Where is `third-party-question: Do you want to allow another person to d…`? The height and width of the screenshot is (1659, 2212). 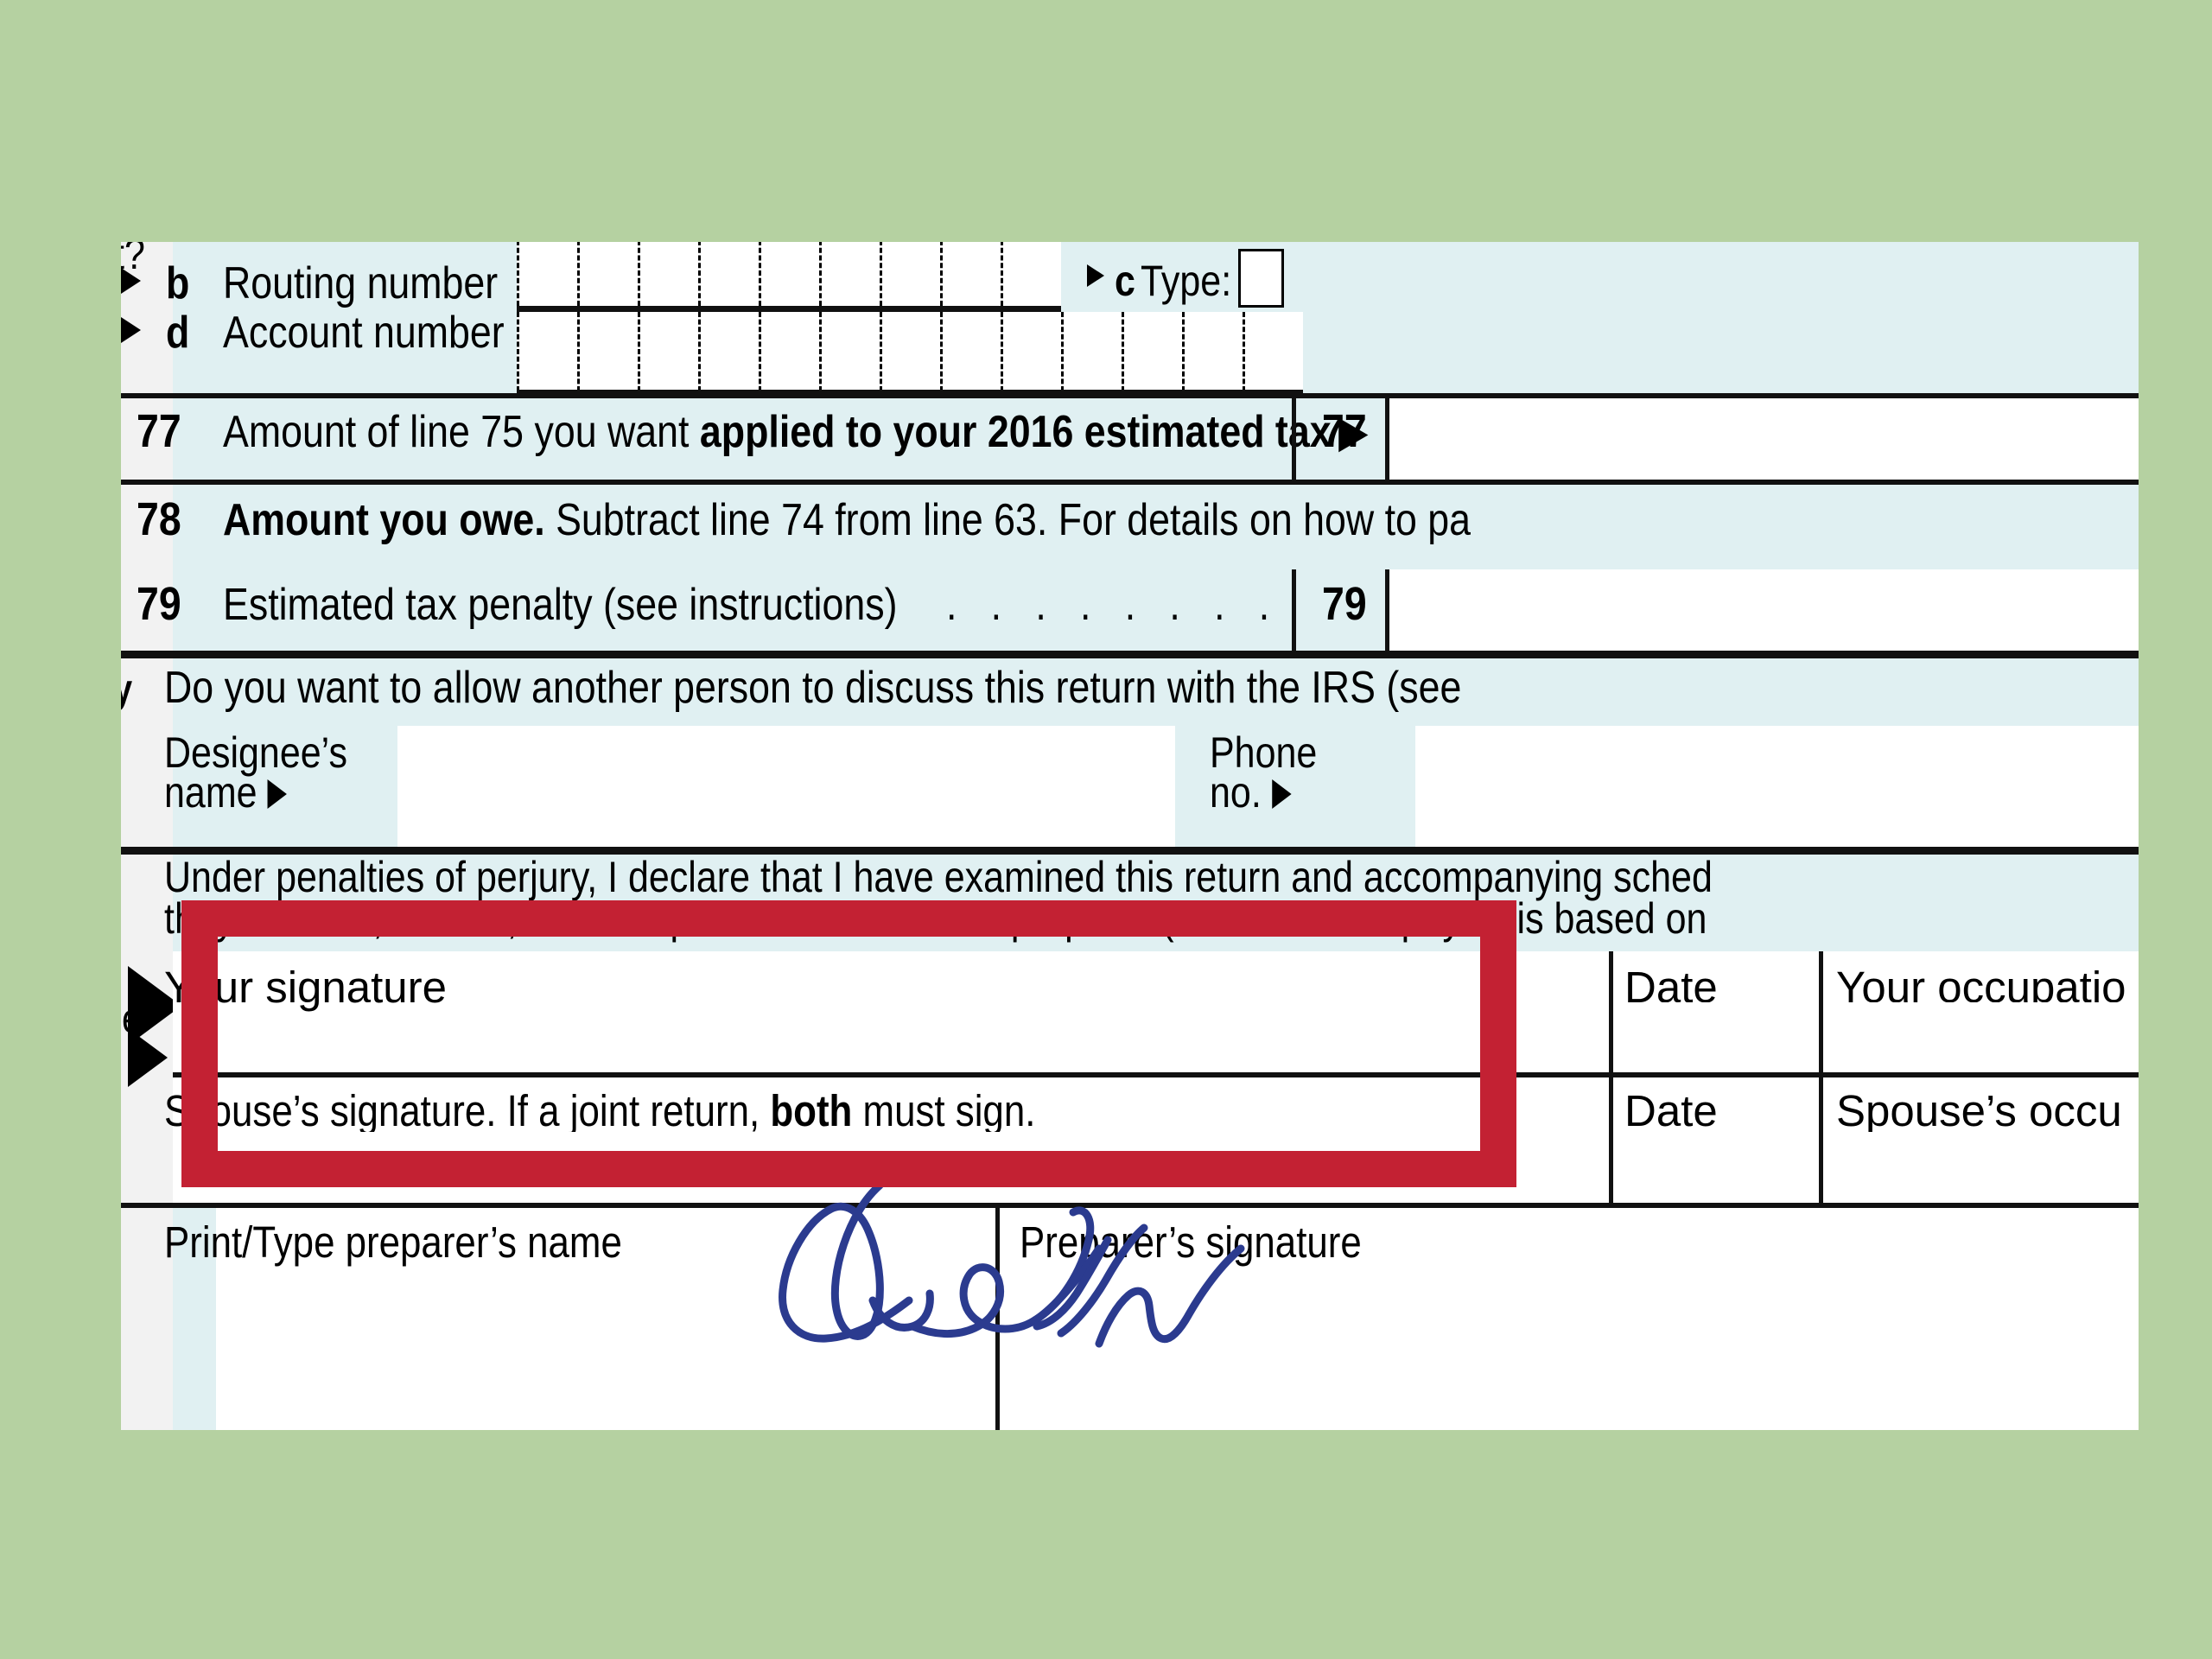
third-party-question: Do you want to allow another person to d… is located at coordinates (813, 688).